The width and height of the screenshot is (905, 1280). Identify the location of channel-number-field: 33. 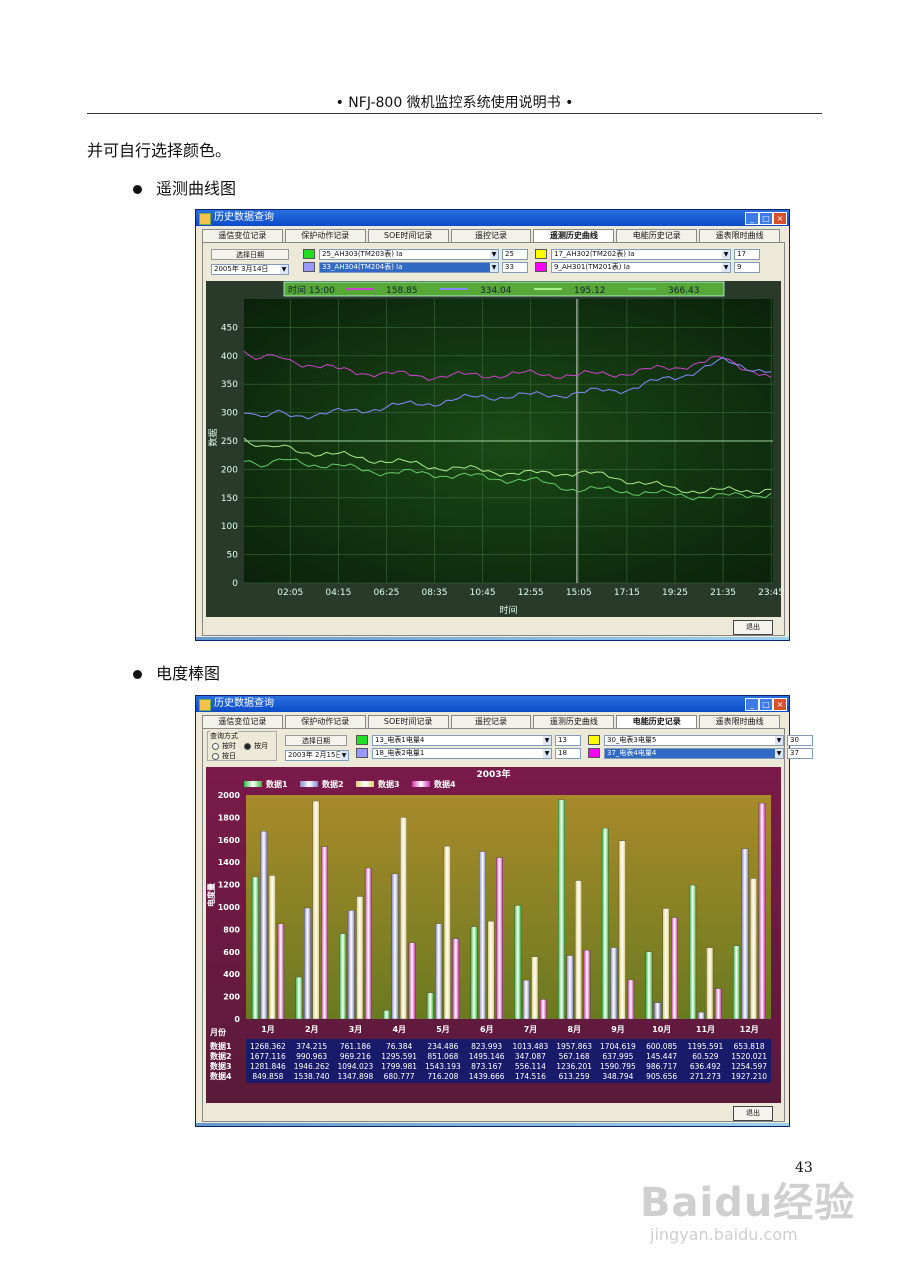
(515, 267).